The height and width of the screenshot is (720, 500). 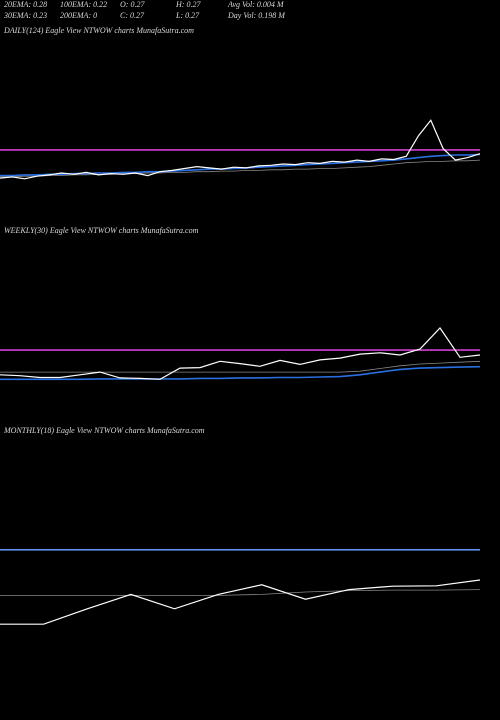 What do you see at coordinates (188, 4) in the screenshot?
I see `header-stat: H: 0.27` at bounding box center [188, 4].